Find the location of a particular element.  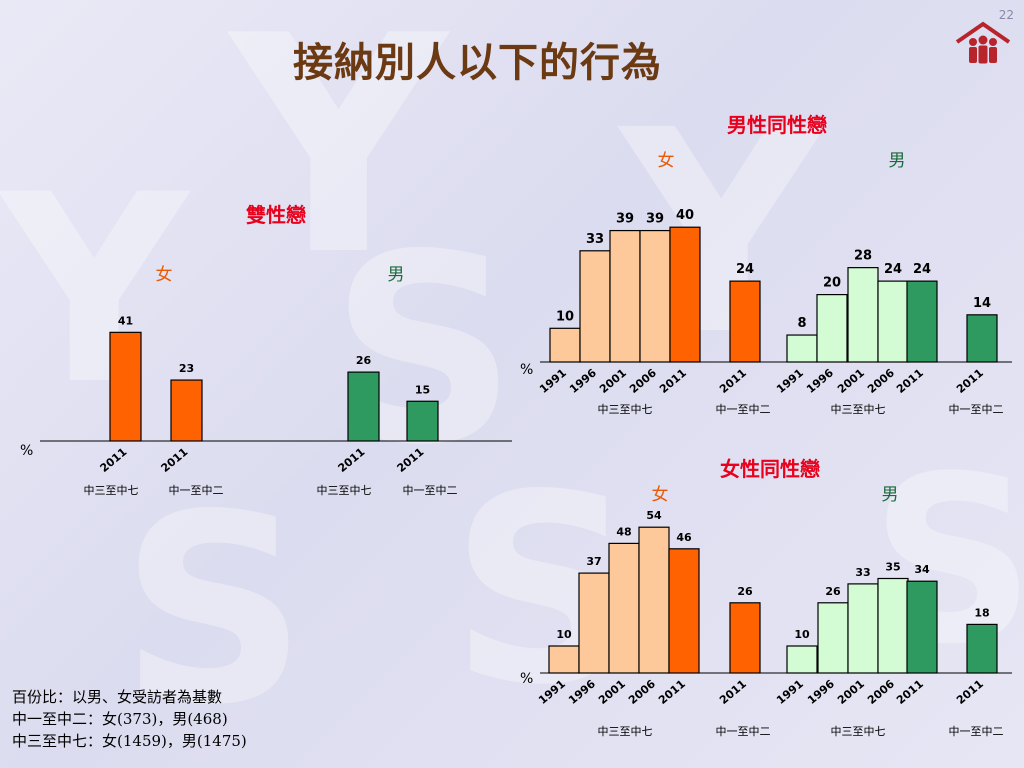

data-label: 20 is located at coordinates (832, 283).